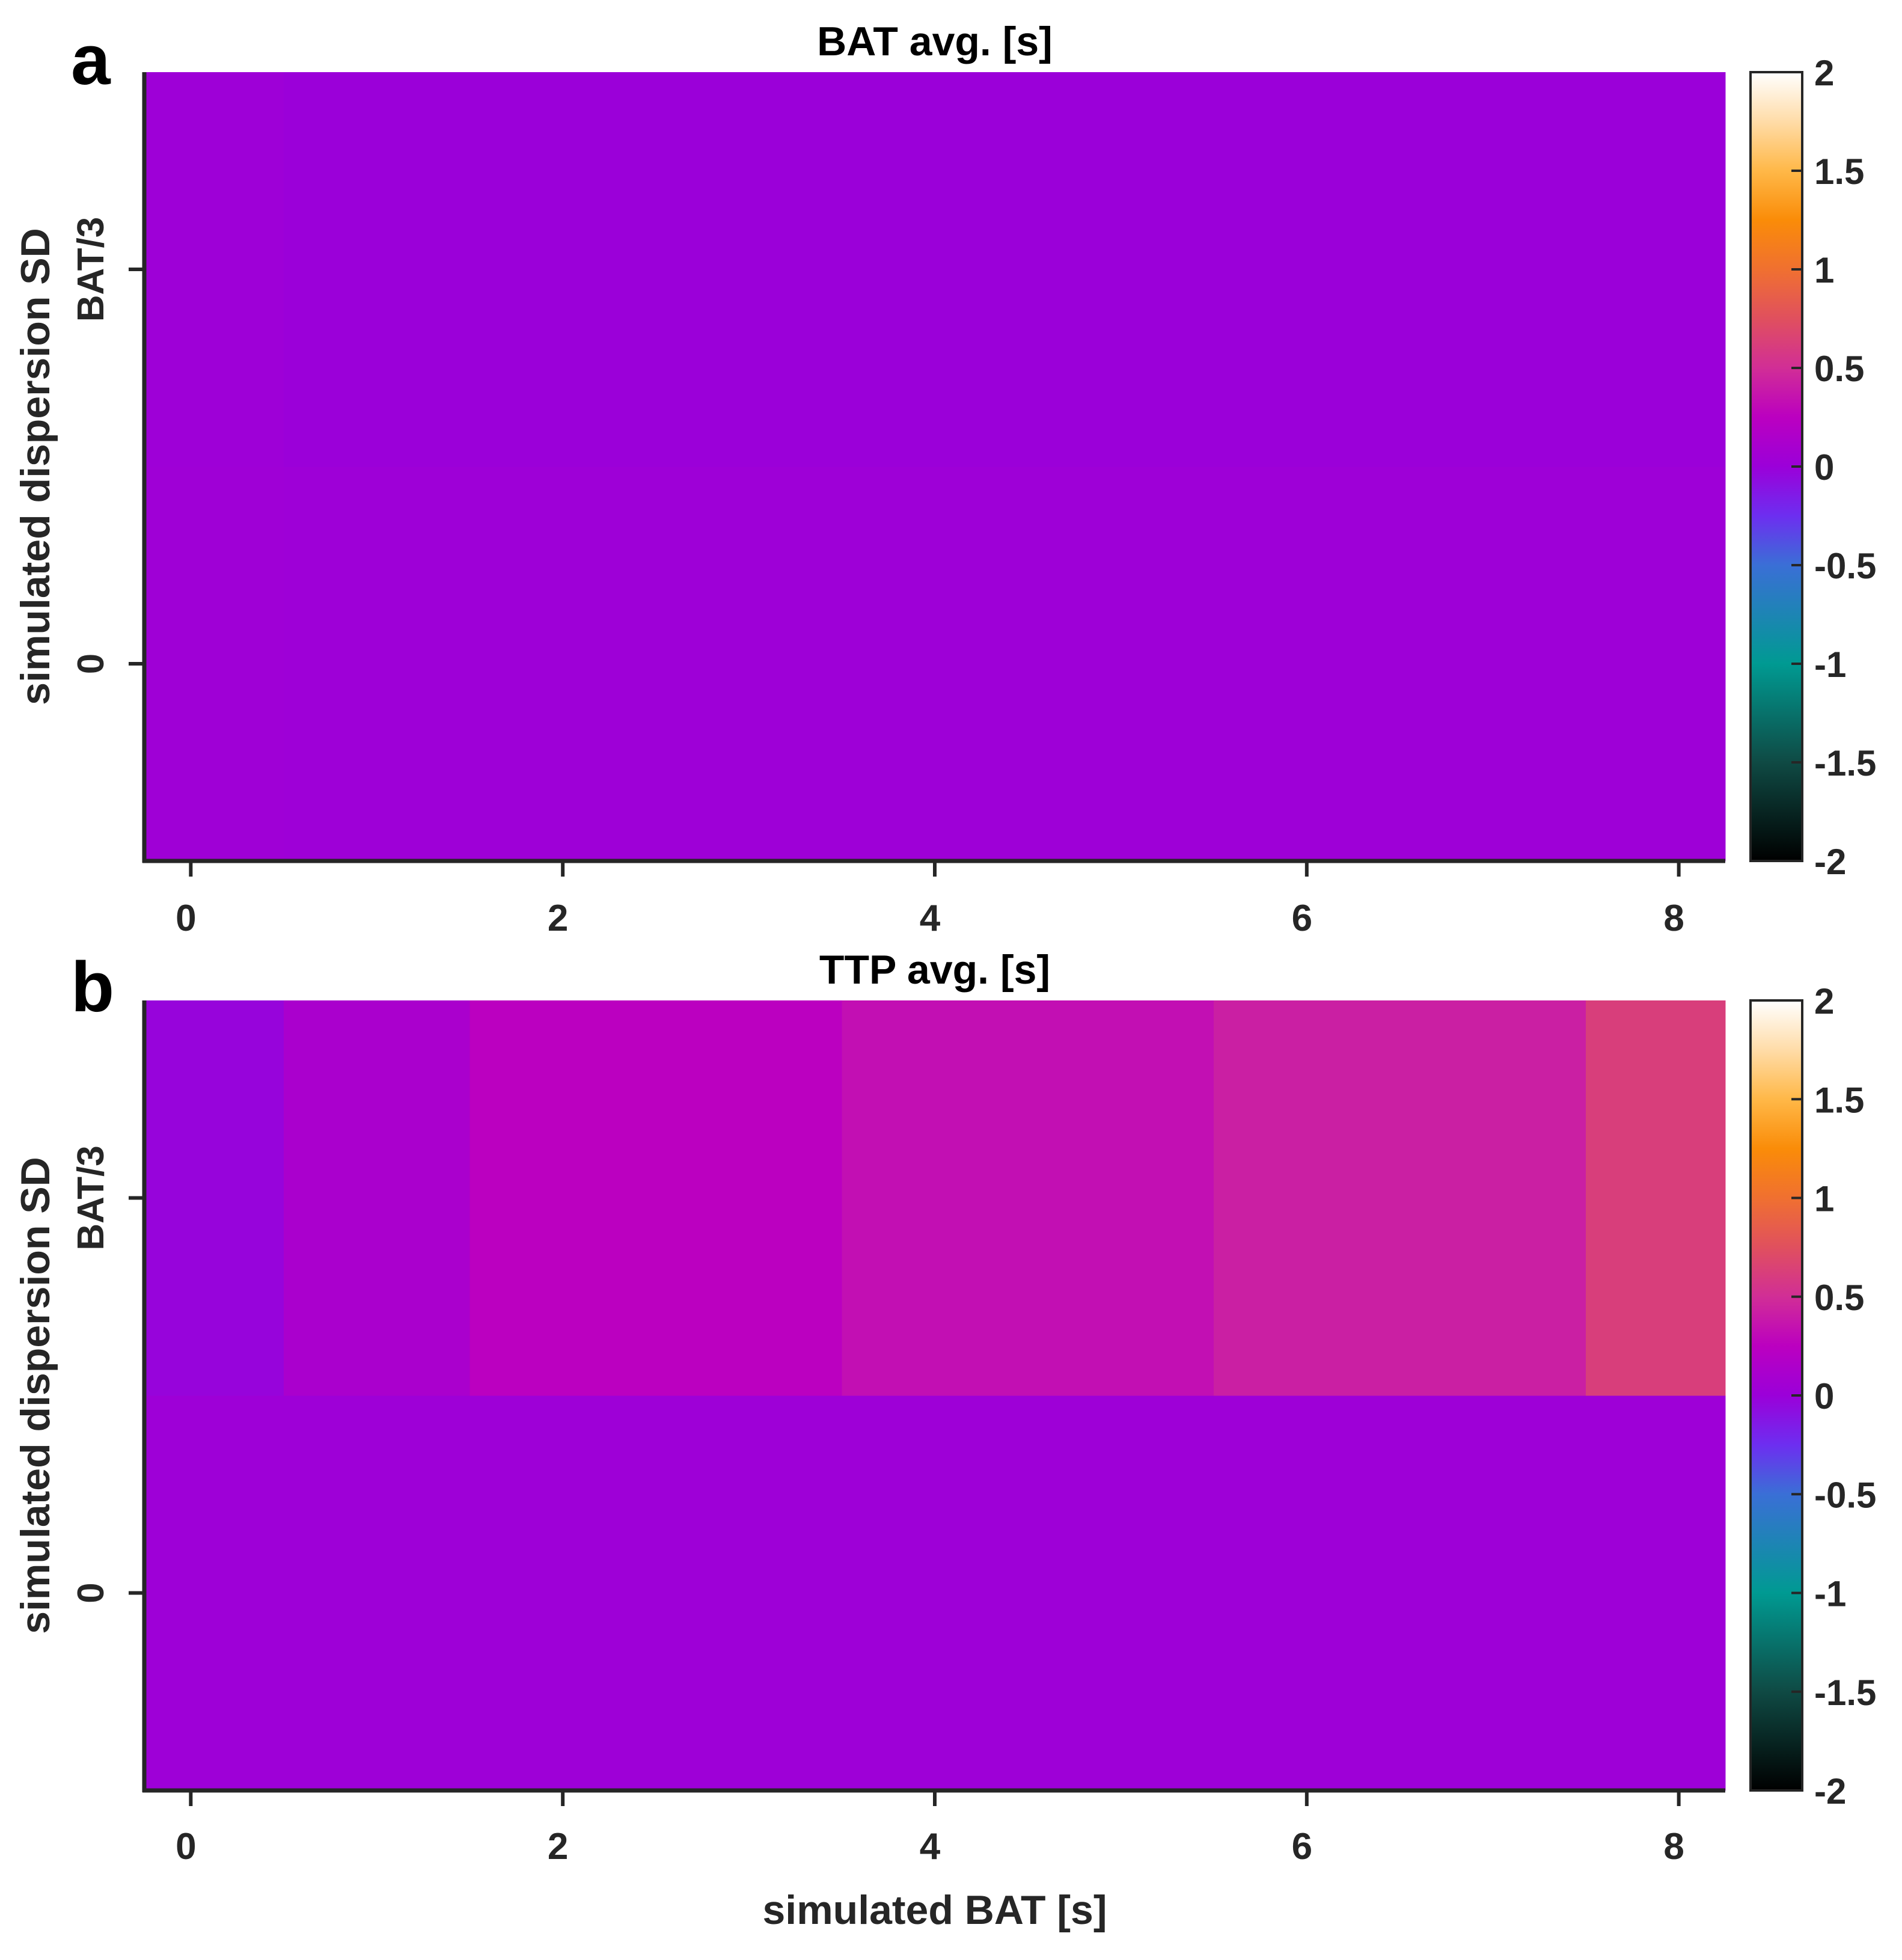 The height and width of the screenshot is (1960, 1902). I want to click on chart-title: BAT avg. [s], so click(935, 41).